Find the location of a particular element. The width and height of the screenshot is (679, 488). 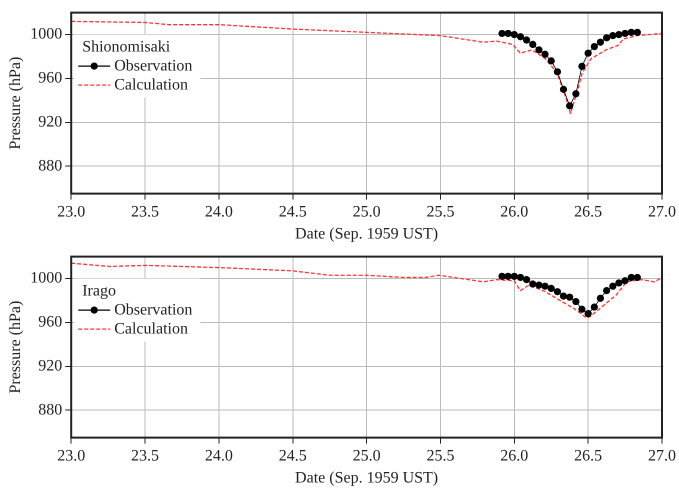

legend-title: Shionomisaki is located at coordinates (126, 47).